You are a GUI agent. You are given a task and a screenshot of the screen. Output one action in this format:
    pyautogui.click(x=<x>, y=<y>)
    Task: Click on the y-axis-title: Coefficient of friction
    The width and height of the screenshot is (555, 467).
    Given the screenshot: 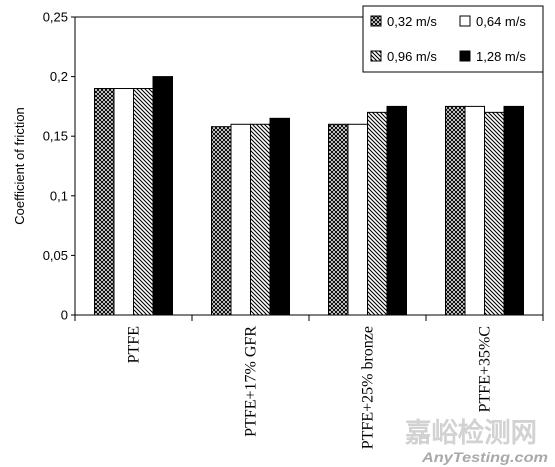 What is the action you would take?
    pyautogui.click(x=19, y=166)
    